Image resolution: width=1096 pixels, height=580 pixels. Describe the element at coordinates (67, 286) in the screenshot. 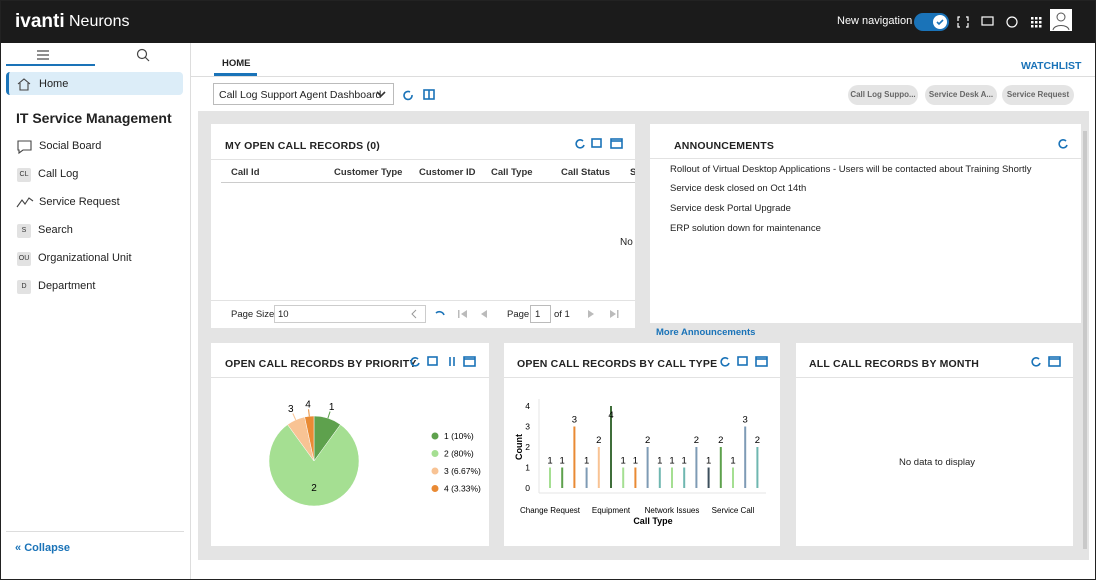

I see `nav-item: Department` at that location.